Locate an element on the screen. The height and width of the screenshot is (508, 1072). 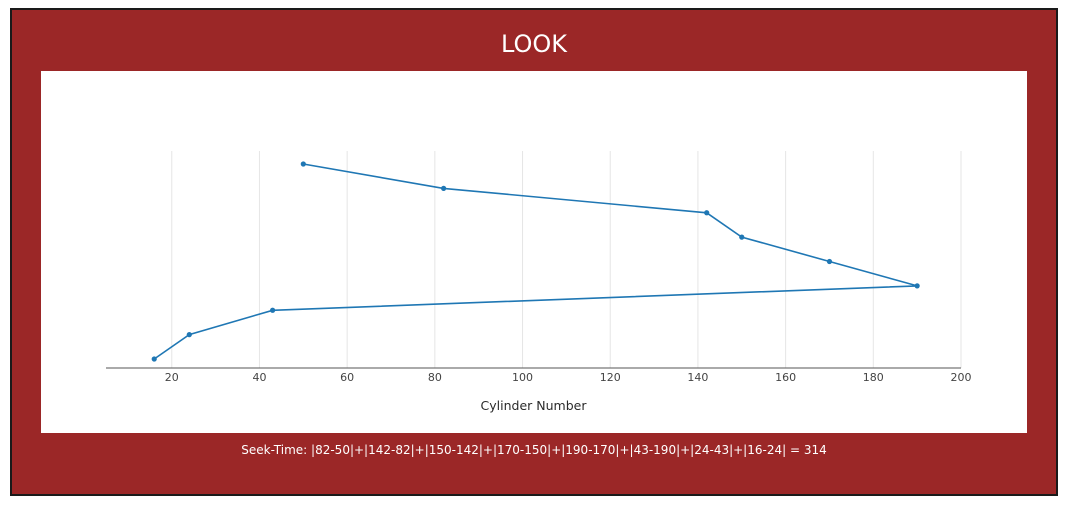
x-tick-label: 140 is located at coordinates (697, 377).